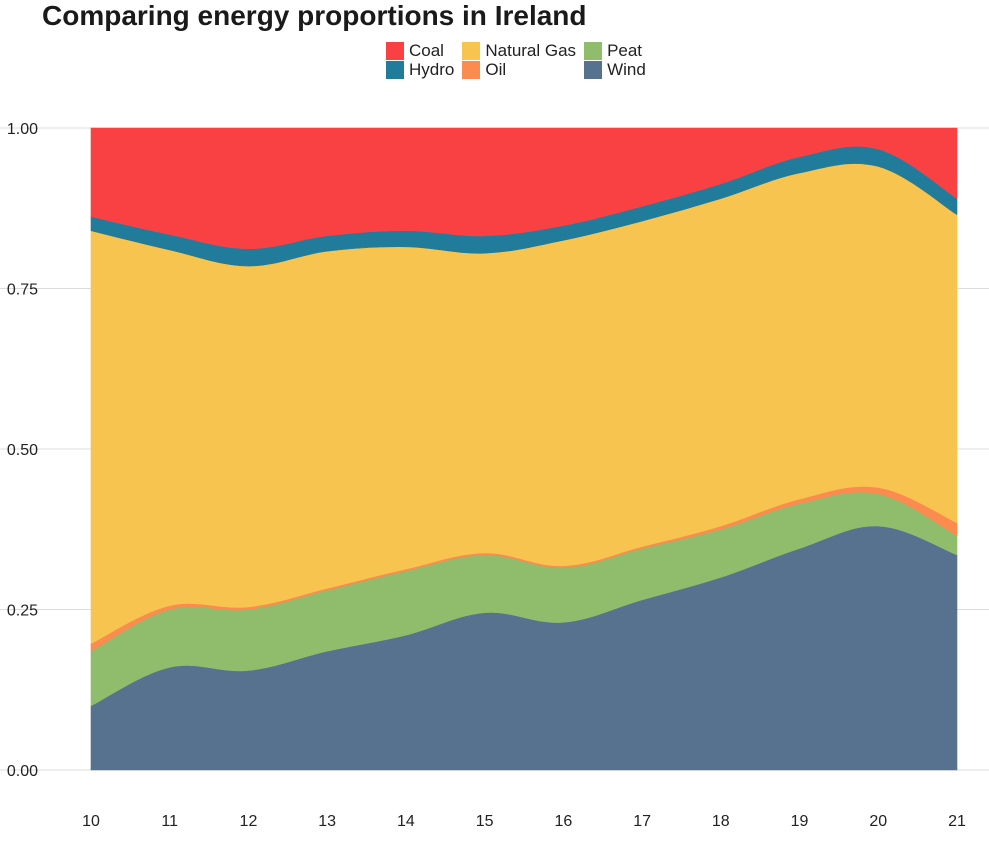 This screenshot has width=989, height=843. I want to click on y-tick-label: 0.00, so click(22, 771).